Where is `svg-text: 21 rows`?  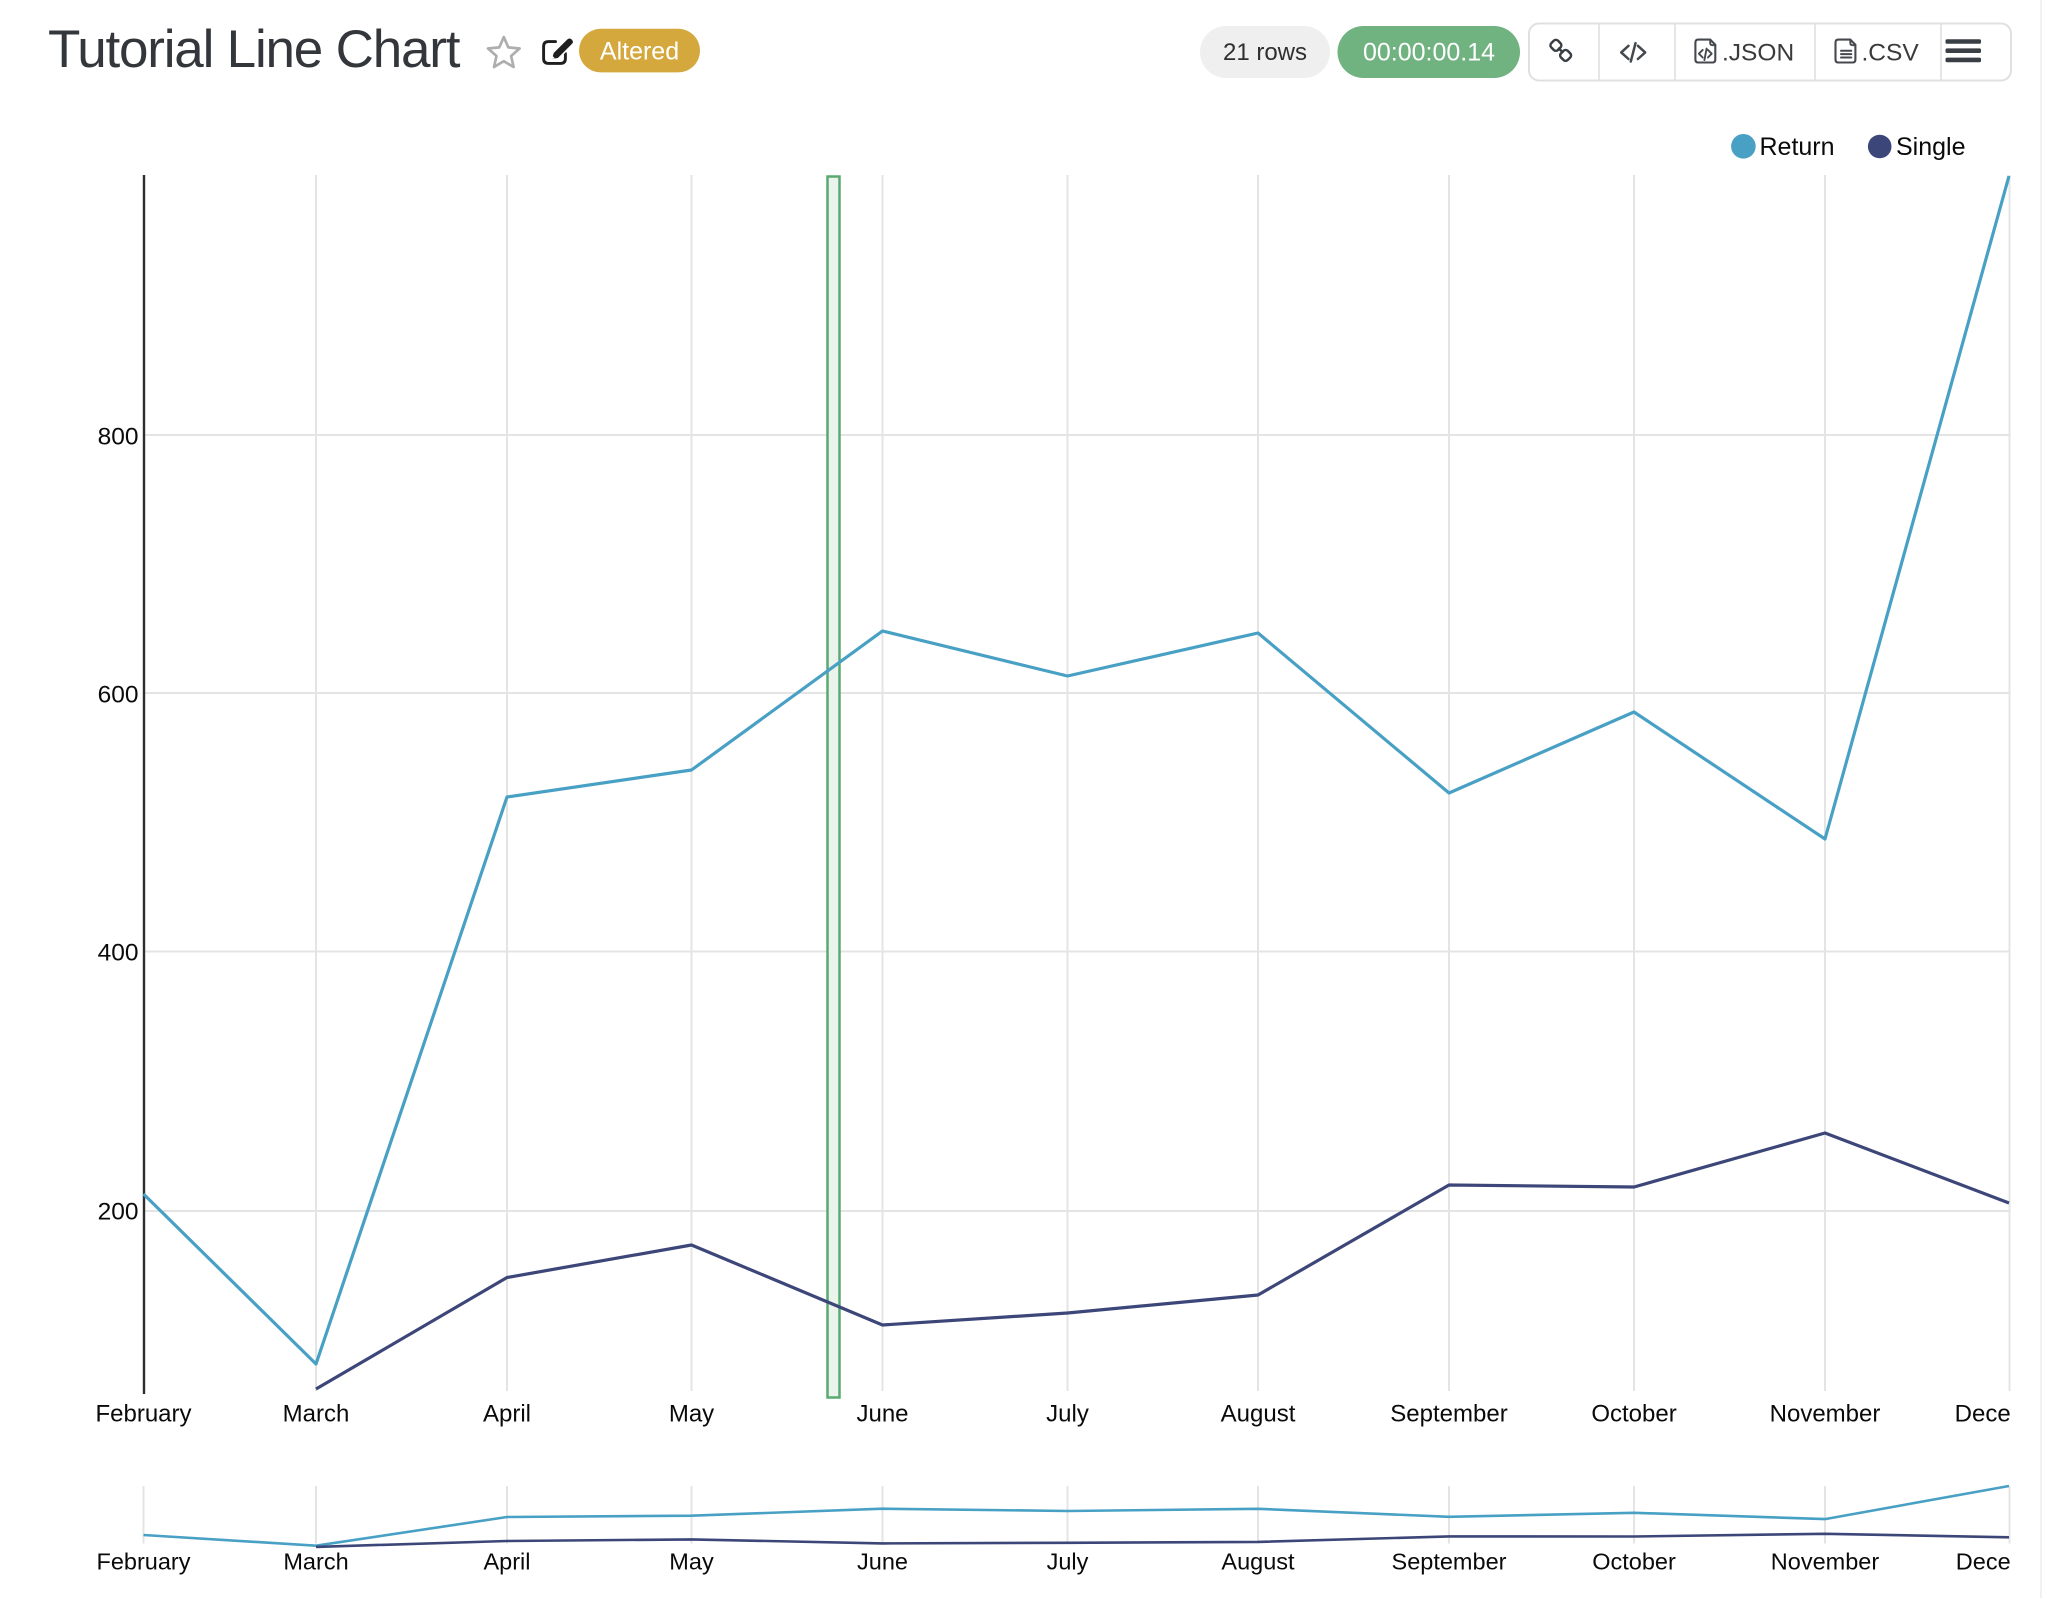 svg-text: 21 rows is located at coordinates (1265, 52).